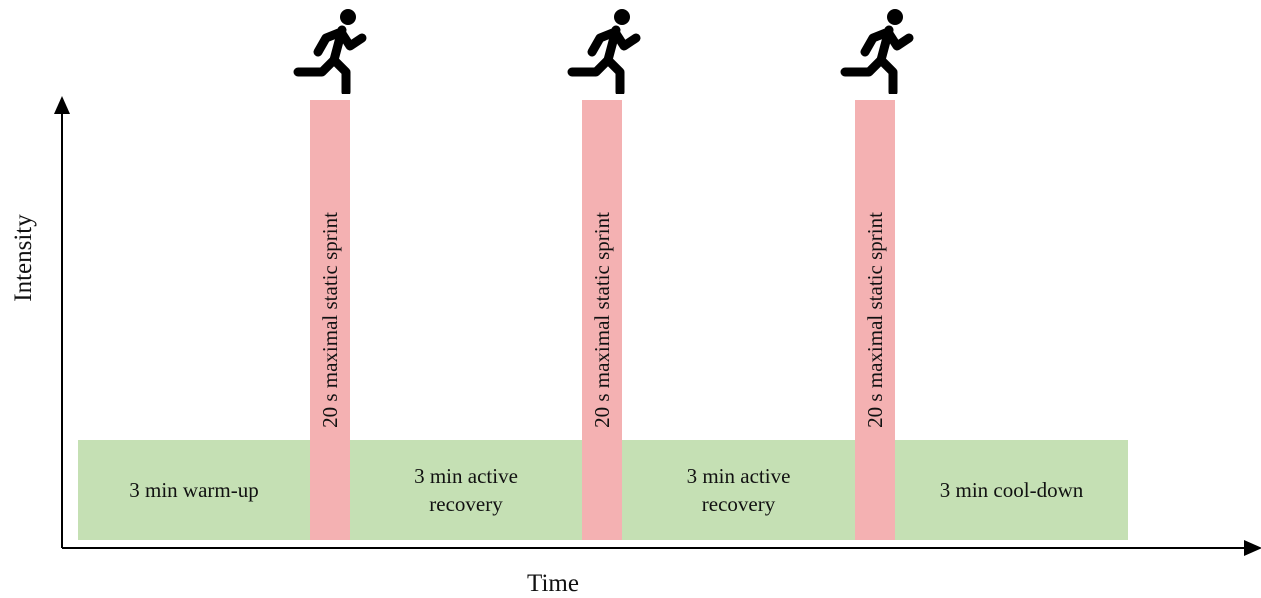 The width and height of the screenshot is (1261, 598). Describe the element at coordinates (553, 583) in the screenshot. I see `x-axis-label: Time` at that location.